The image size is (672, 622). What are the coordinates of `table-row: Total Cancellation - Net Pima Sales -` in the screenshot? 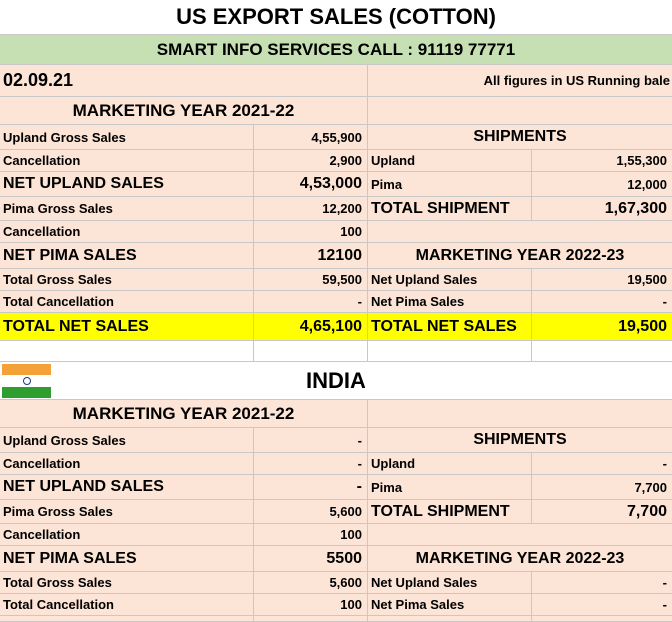 It's located at (336, 302).